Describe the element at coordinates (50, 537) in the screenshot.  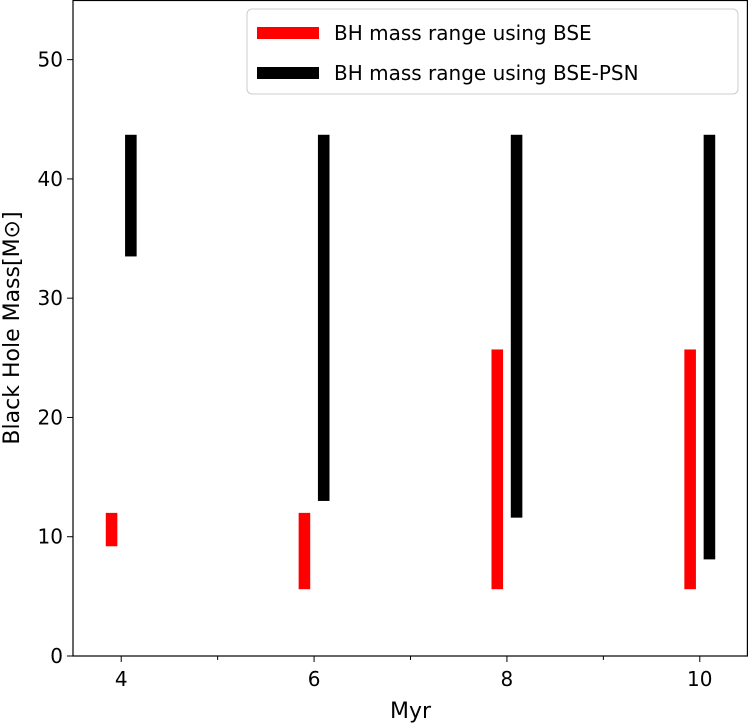
I see `y-tick-label: 10` at that location.